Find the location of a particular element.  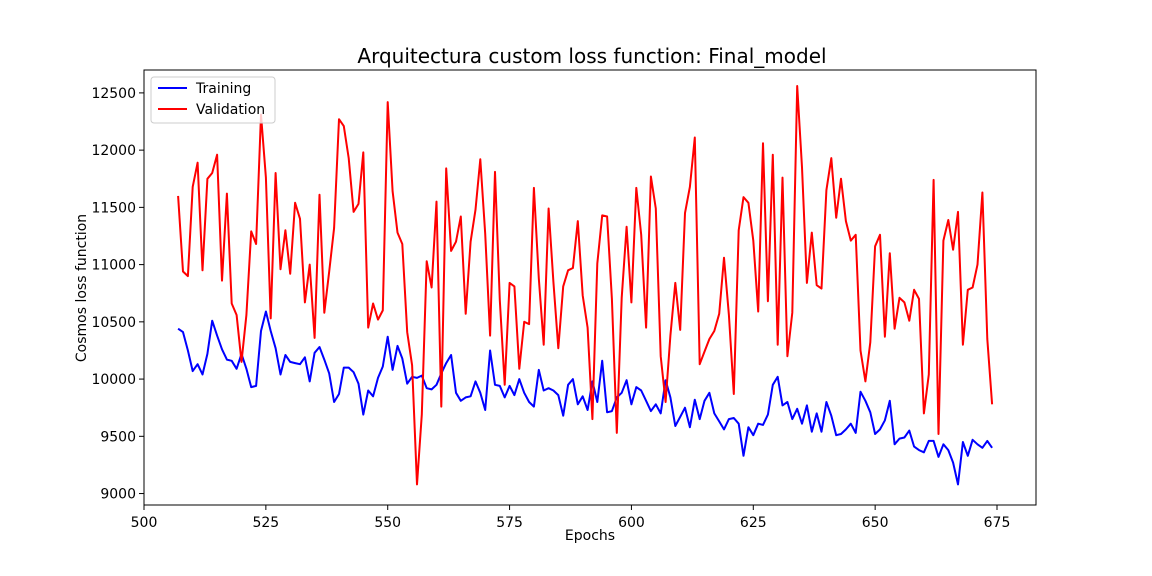

x-axis-label: Epochs is located at coordinates (590, 536).